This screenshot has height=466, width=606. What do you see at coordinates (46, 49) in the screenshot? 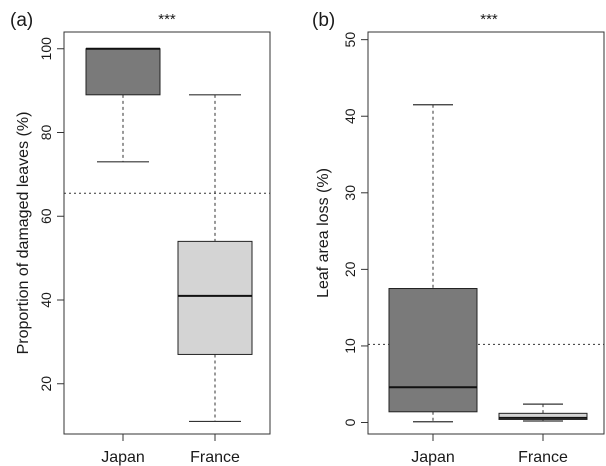
I see `y-tick-label: 100` at bounding box center [46, 49].